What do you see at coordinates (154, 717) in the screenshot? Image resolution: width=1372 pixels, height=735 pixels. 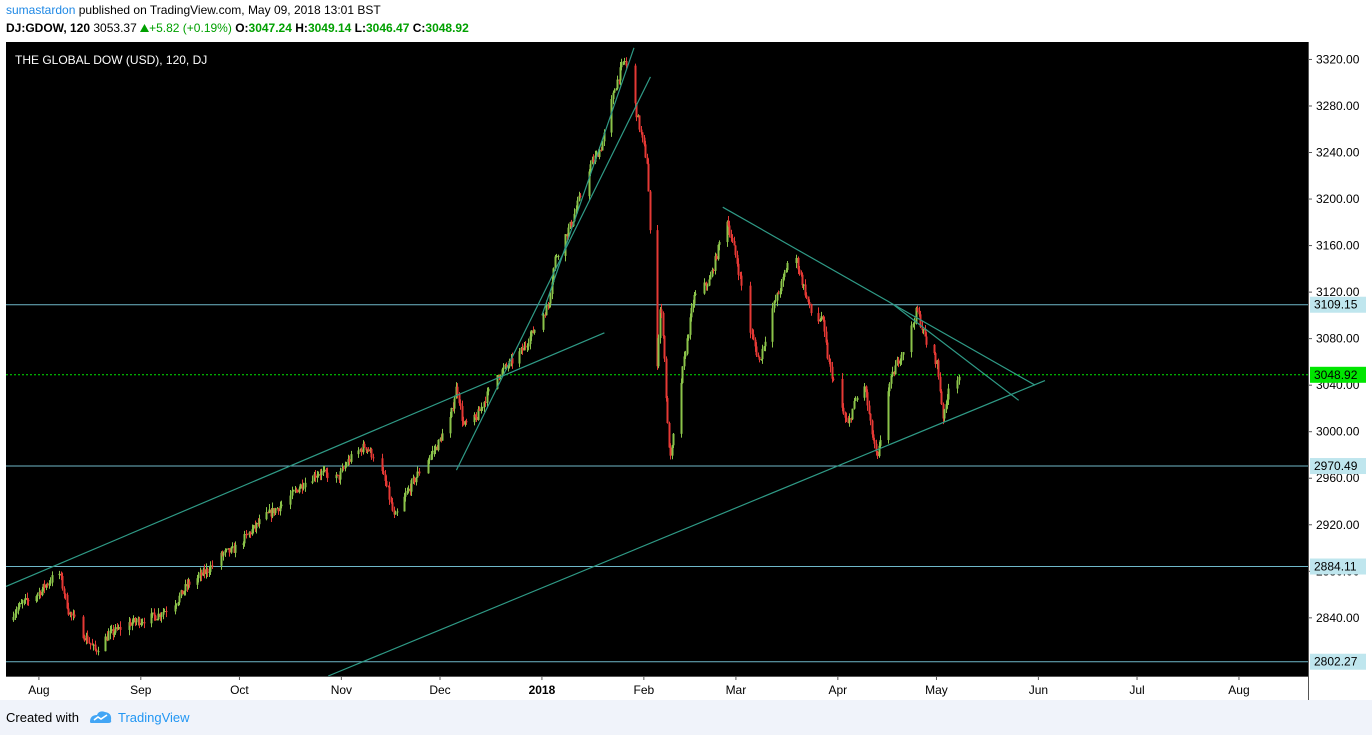 I see `tradingview-link: TradingView` at bounding box center [154, 717].